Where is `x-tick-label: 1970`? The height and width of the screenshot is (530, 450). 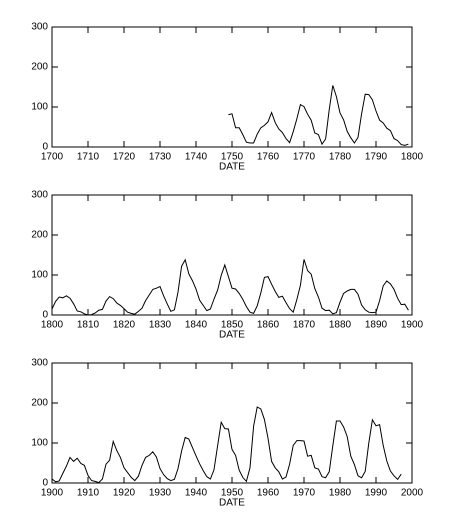
x-tick-label: 1970 is located at coordinates (304, 493).